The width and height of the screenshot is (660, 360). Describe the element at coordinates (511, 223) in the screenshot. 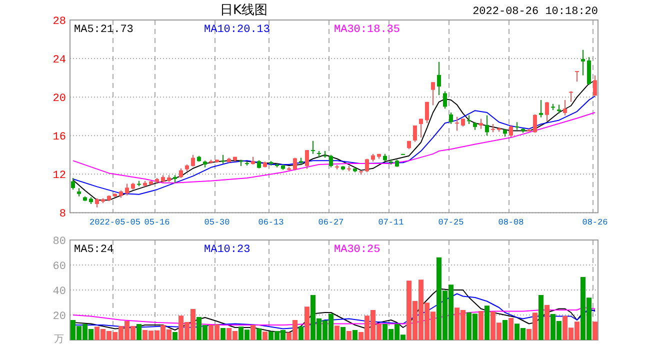

I see `x-tick-label: 08-08` at that location.